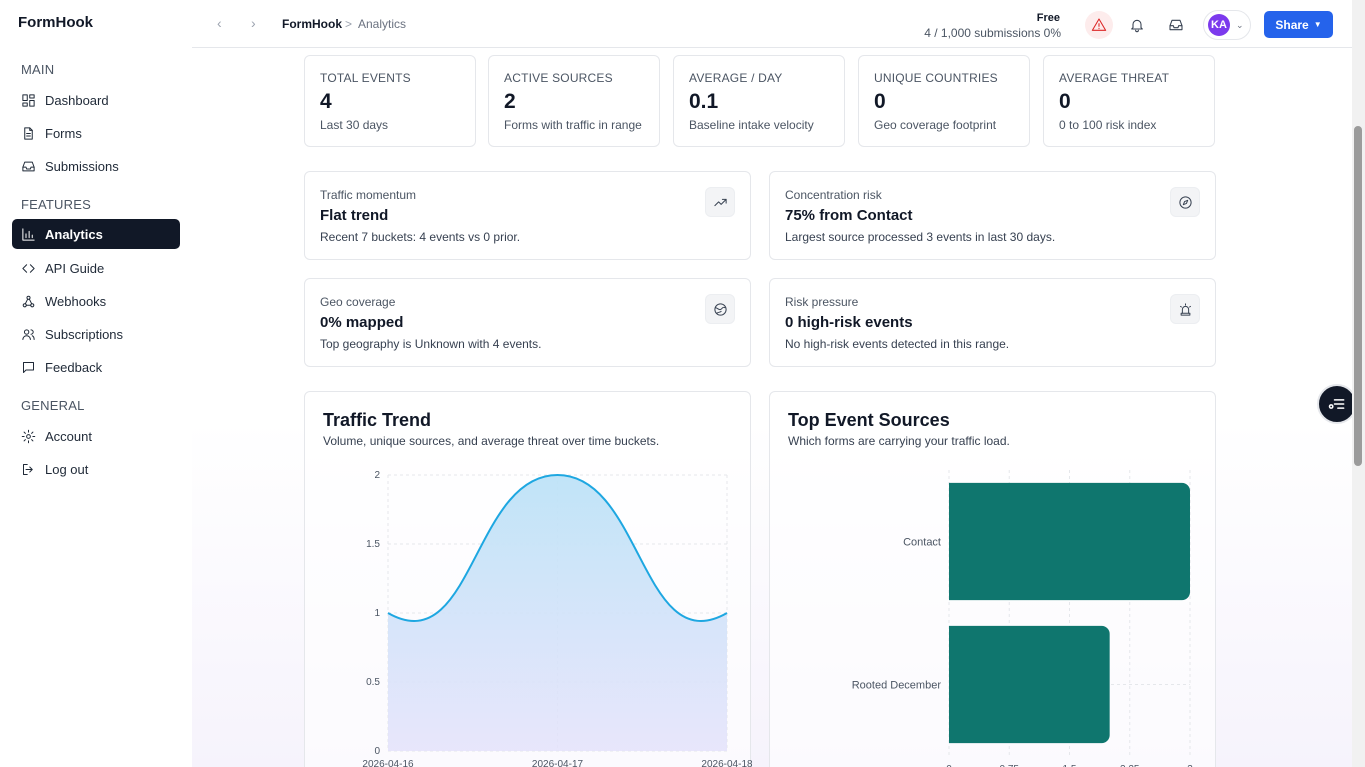 The height and width of the screenshot is (767, 1365). I want to click on y-tick-label: 2, so click(377, 475).